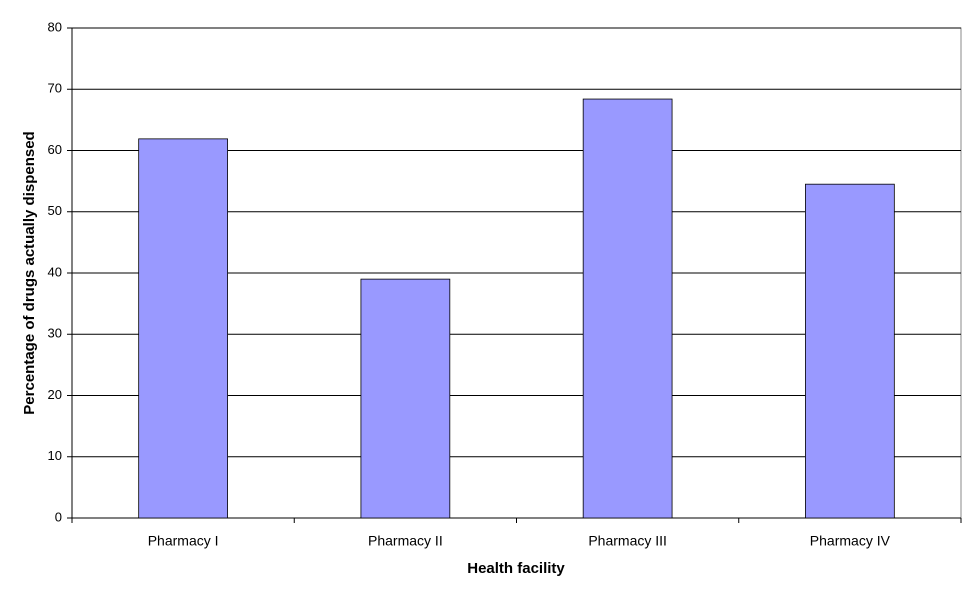 The width and height of the screenshot is (977, 600). I want to click on y-tick-label: 30, so click(55, 333).